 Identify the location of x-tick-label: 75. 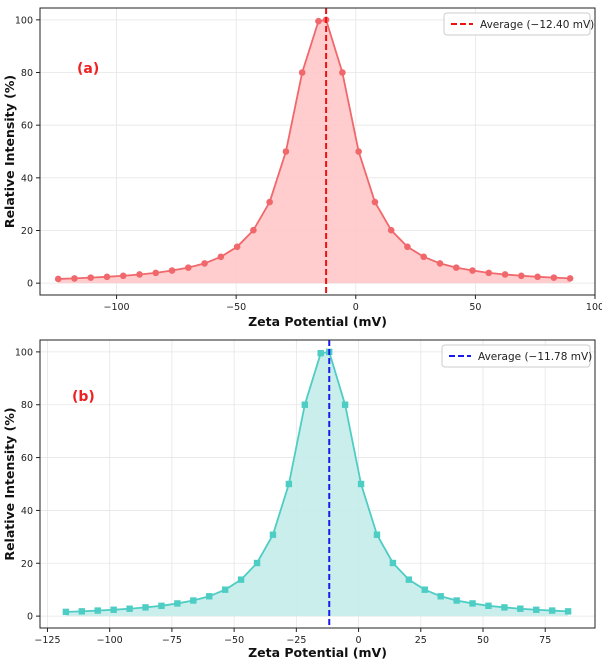
(545, 640).